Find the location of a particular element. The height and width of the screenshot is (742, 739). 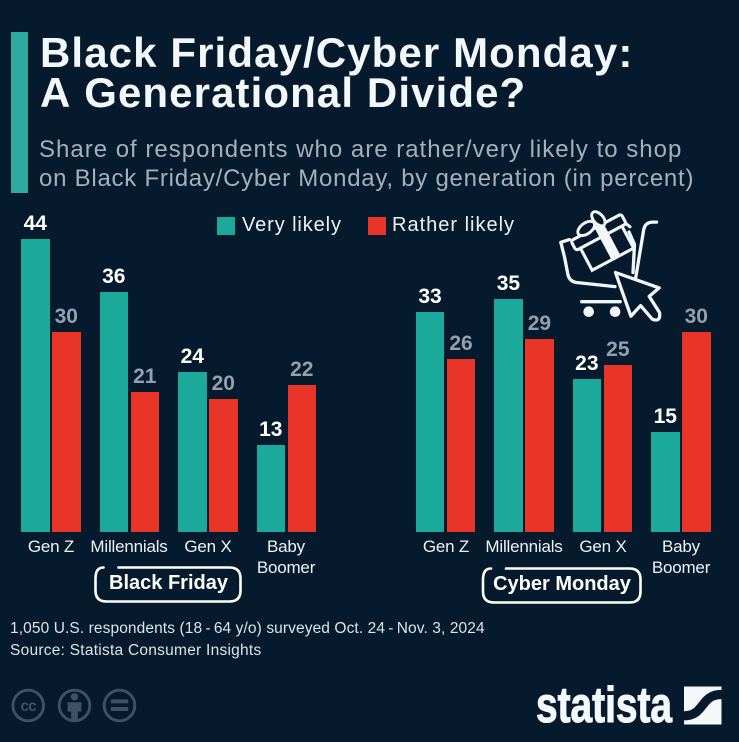

svg-text: cc is located at coordinates (28, 706).